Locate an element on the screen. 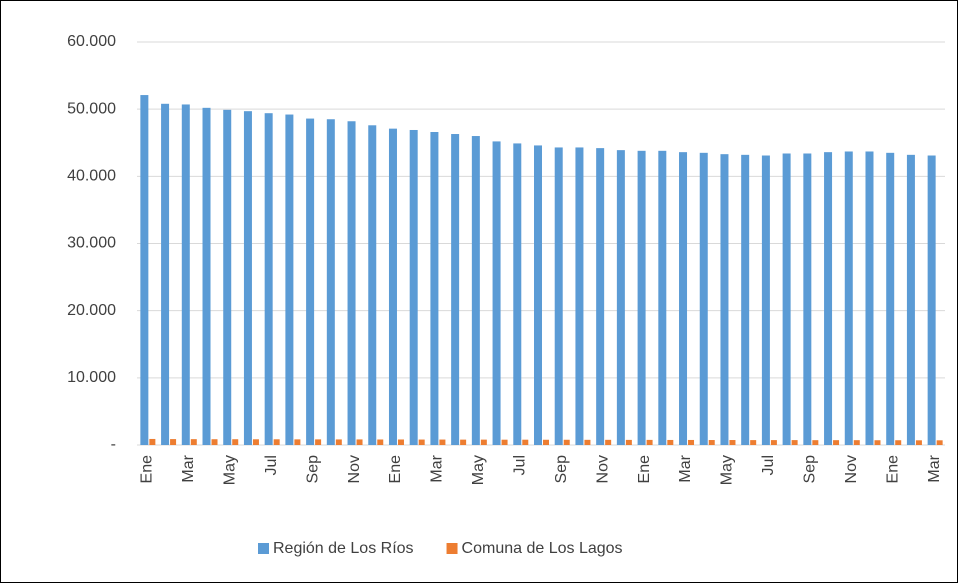 The height and width of the screenshot is (583, 958). y-tick-label: 10.000 is located at coordinates (91, 377).